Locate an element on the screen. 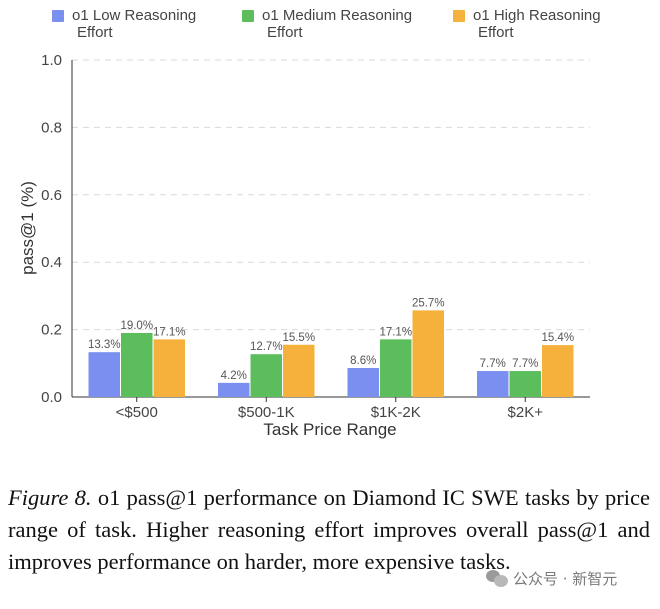 This screenshot has width=660, height=609. bar-value-label: 4.2% is located at coordinates (234, 376).